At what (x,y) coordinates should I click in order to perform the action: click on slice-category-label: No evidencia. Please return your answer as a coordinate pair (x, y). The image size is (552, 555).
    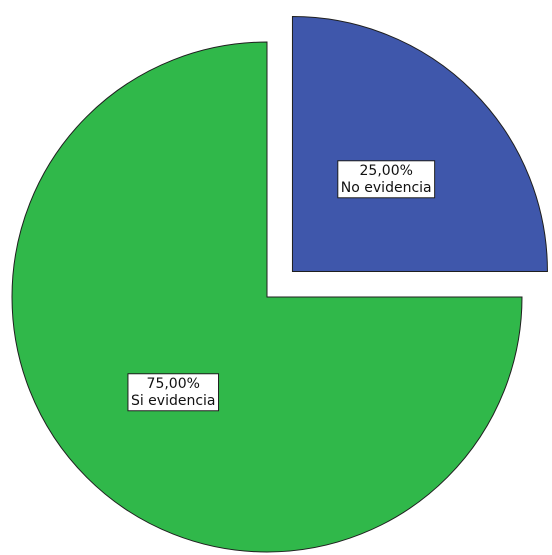
    Looking at the image, I should click on (386, 188).